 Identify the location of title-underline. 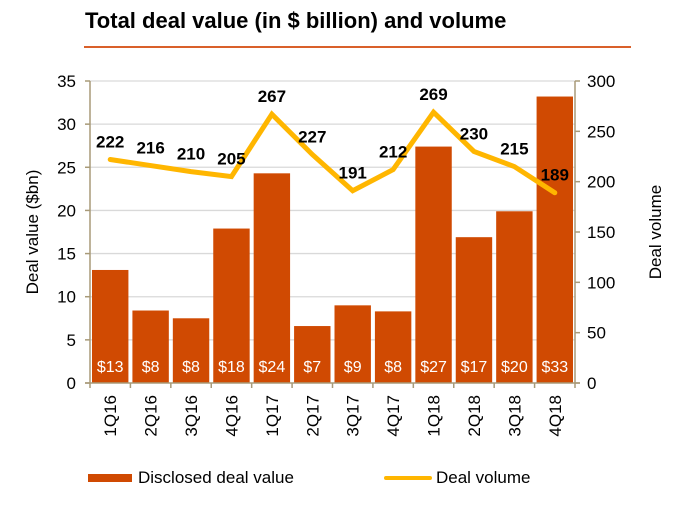
(357, 47).